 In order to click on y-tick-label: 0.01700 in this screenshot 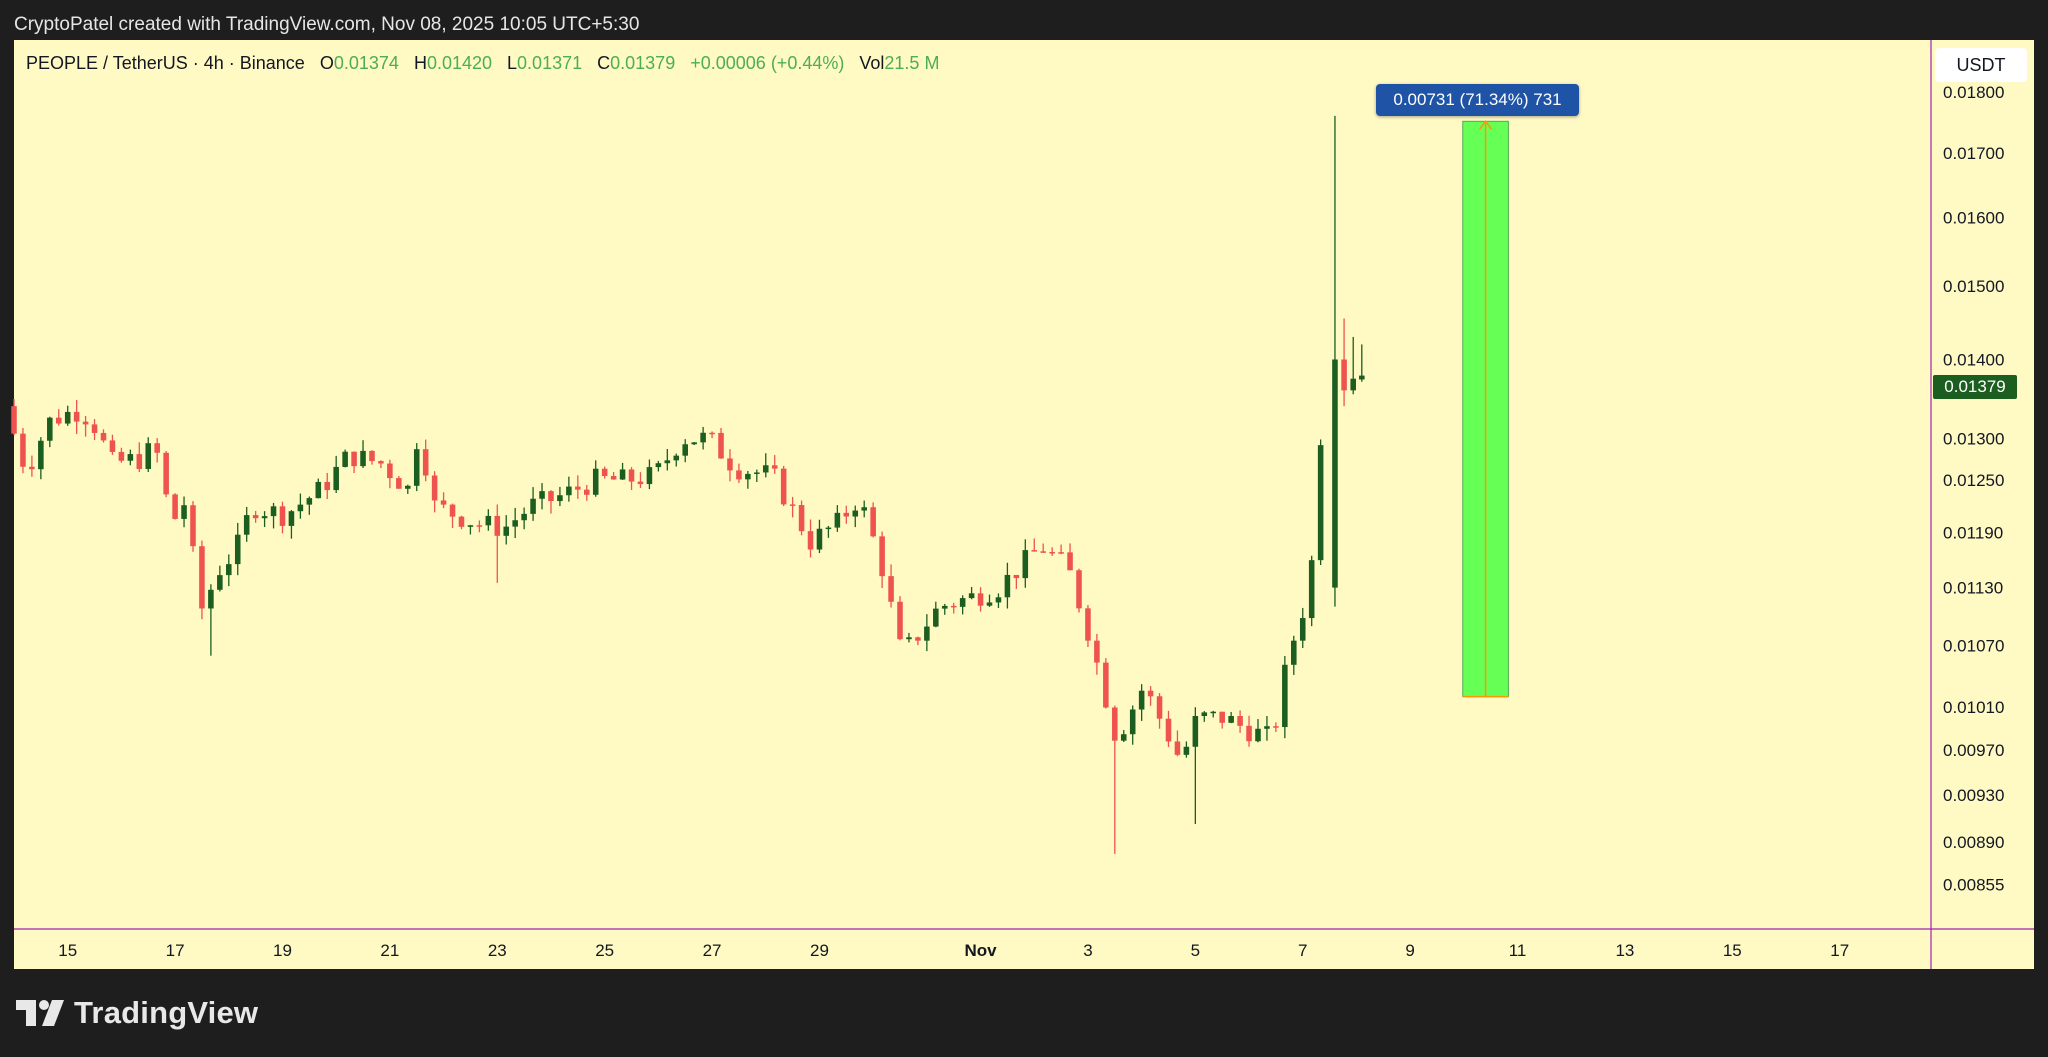, I will do `click(1973, 153)`.